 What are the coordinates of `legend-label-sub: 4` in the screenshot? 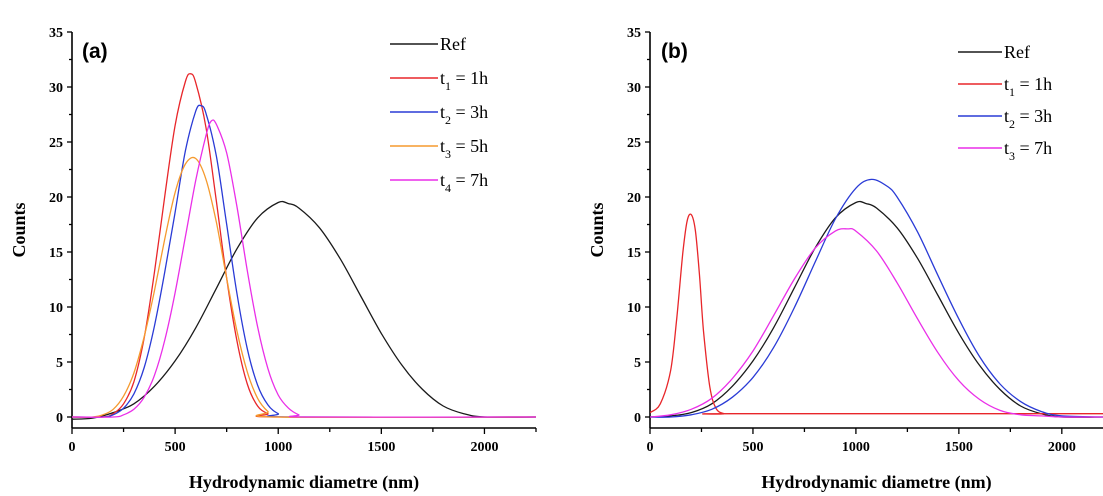 It's located at (448, 188).